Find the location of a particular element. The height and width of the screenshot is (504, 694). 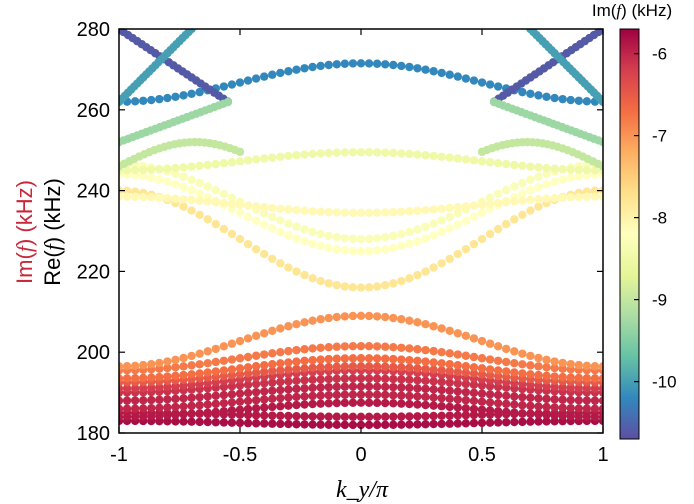

cb-label-prefix: Im( is located at coordinates (604, 10).